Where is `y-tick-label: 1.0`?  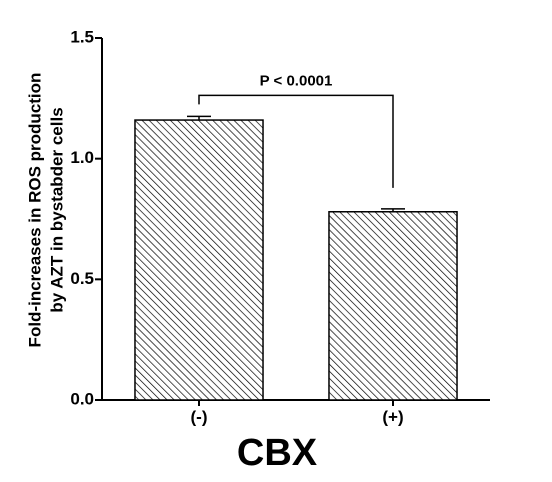
y-tick-label: 1.0 is located at coordinates (82, 157).